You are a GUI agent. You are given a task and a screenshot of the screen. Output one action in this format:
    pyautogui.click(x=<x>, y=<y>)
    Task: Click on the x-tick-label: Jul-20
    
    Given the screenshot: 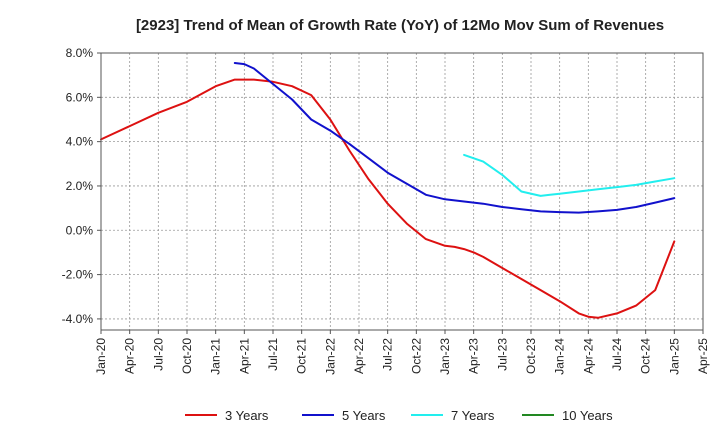 What is the action you would take?
    pyautogui.click(x=158, y=354)
    